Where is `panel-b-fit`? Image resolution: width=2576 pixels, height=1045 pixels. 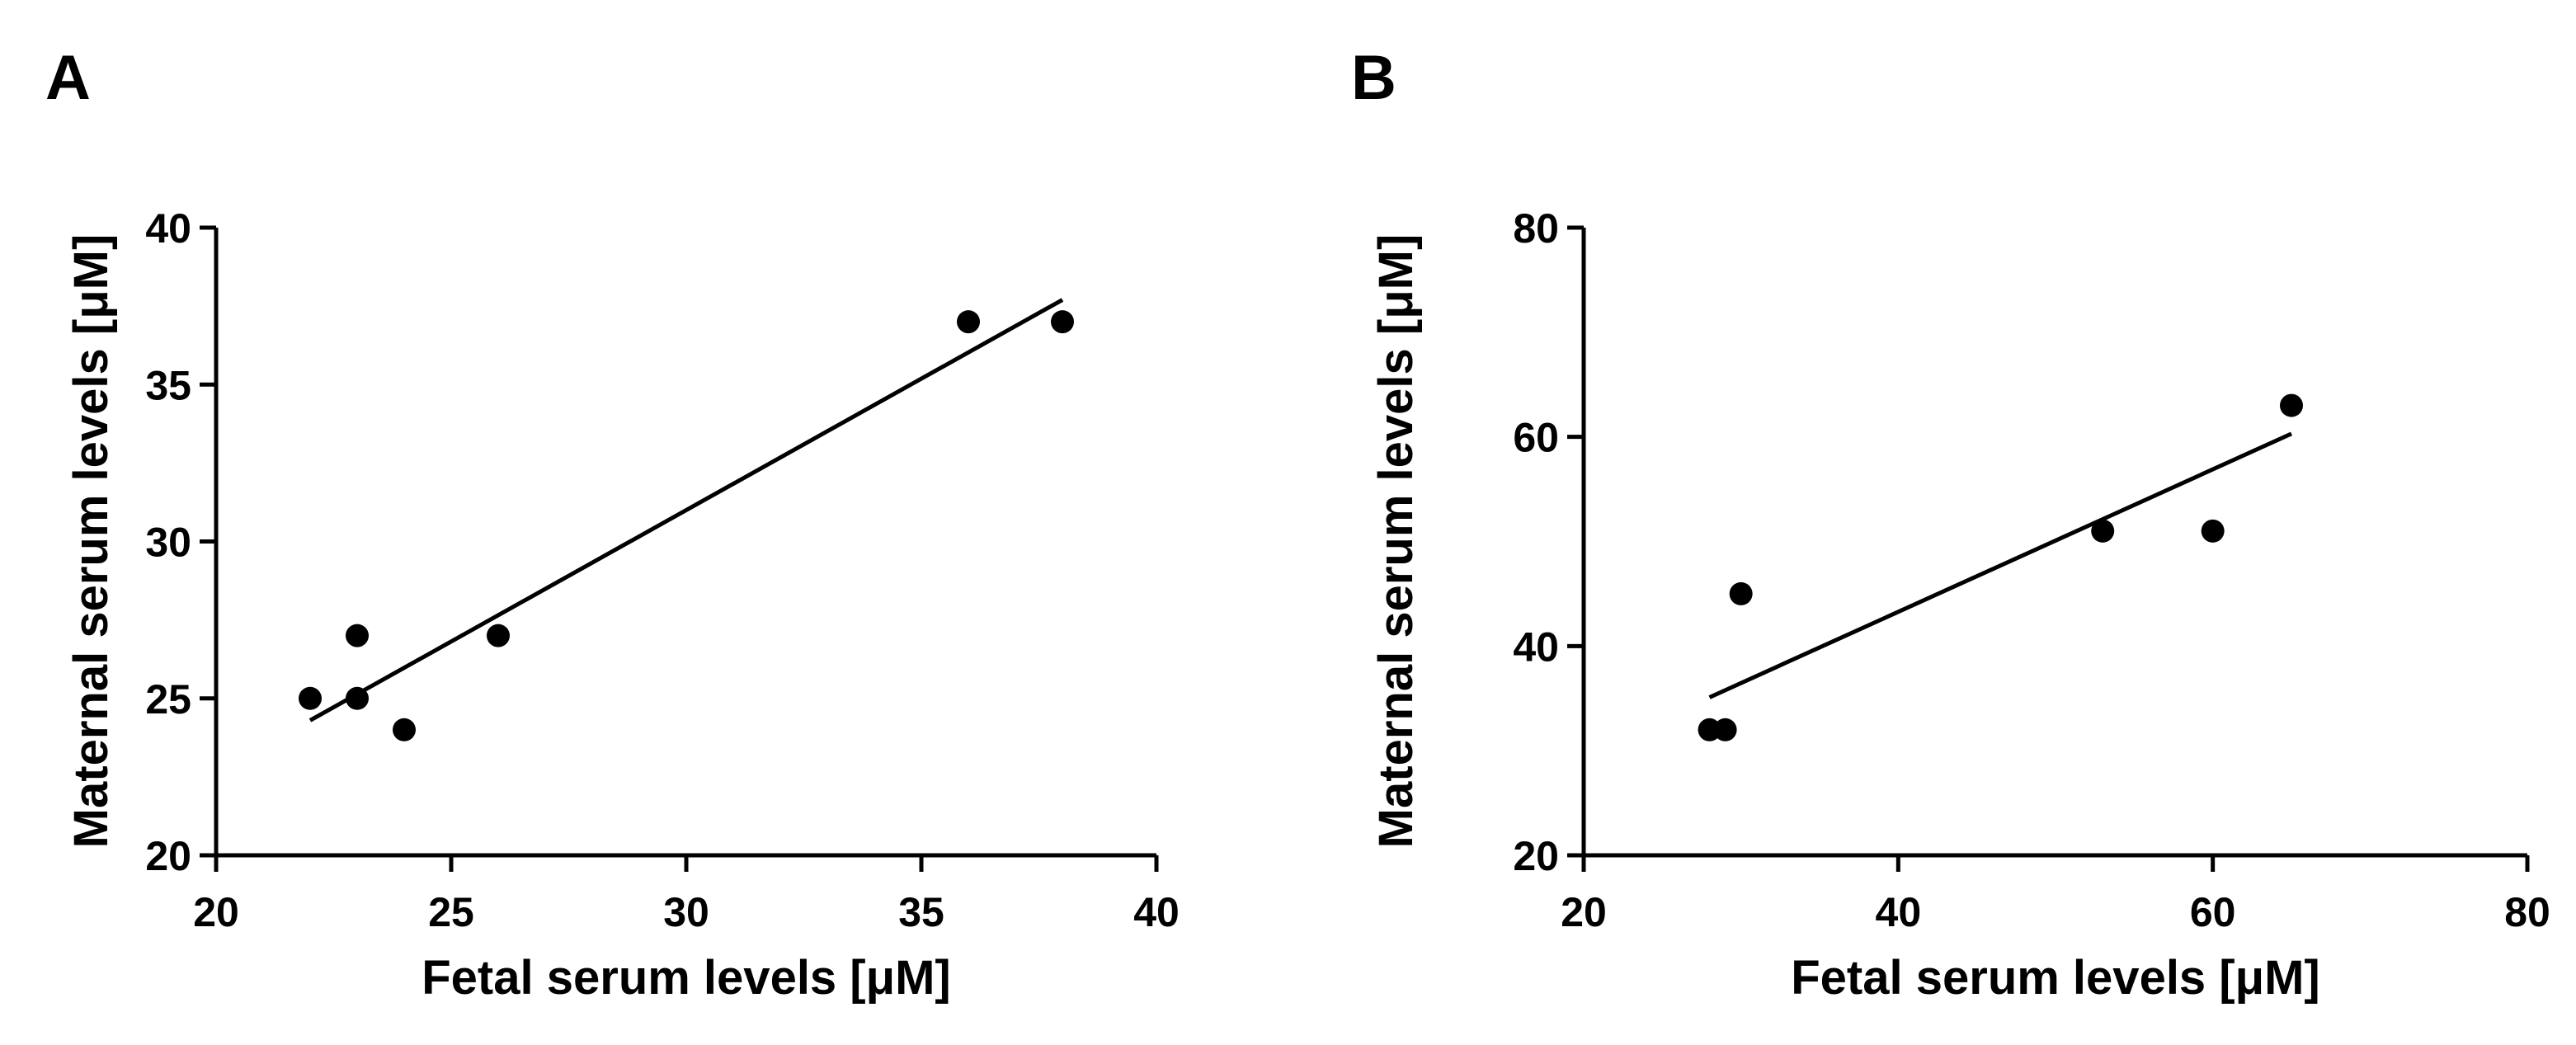
panel-b-fit is located at coordinates (2000, 565).